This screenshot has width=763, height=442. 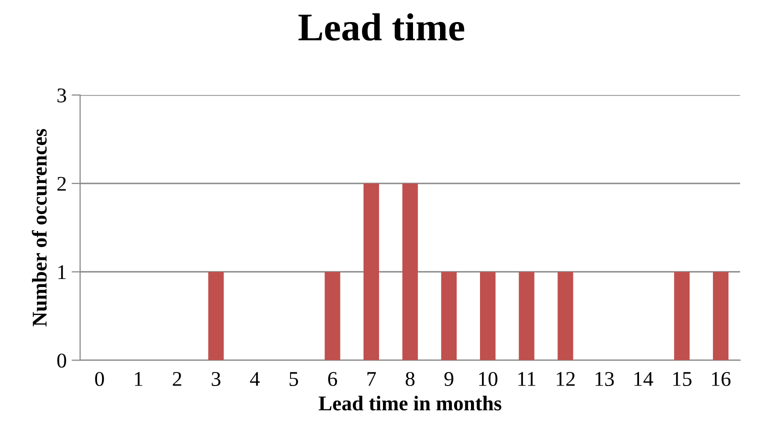 I want to click on x-tick-label: 2, so click(x=177, y=379).